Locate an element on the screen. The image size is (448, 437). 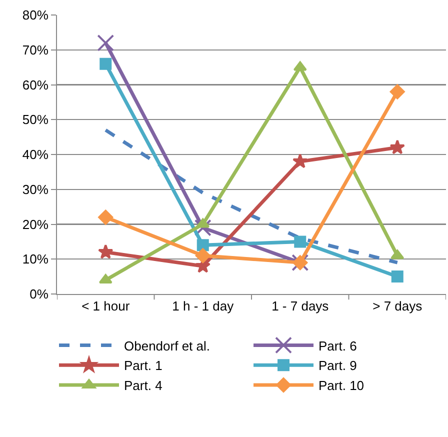
y-tick-label: 70% is located at coordinates (35, 50).